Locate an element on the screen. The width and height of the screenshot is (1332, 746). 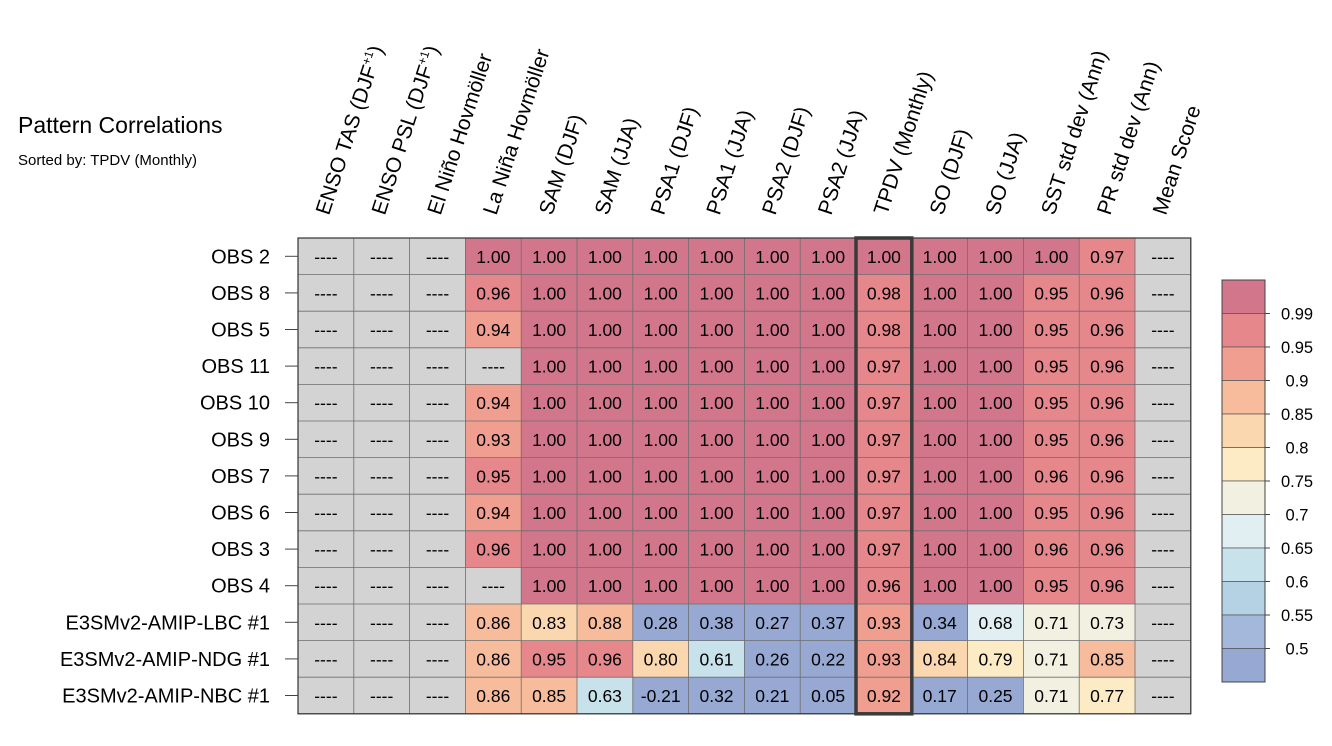
cell-value-label: 0.37 is located at coordinates (828, 623).